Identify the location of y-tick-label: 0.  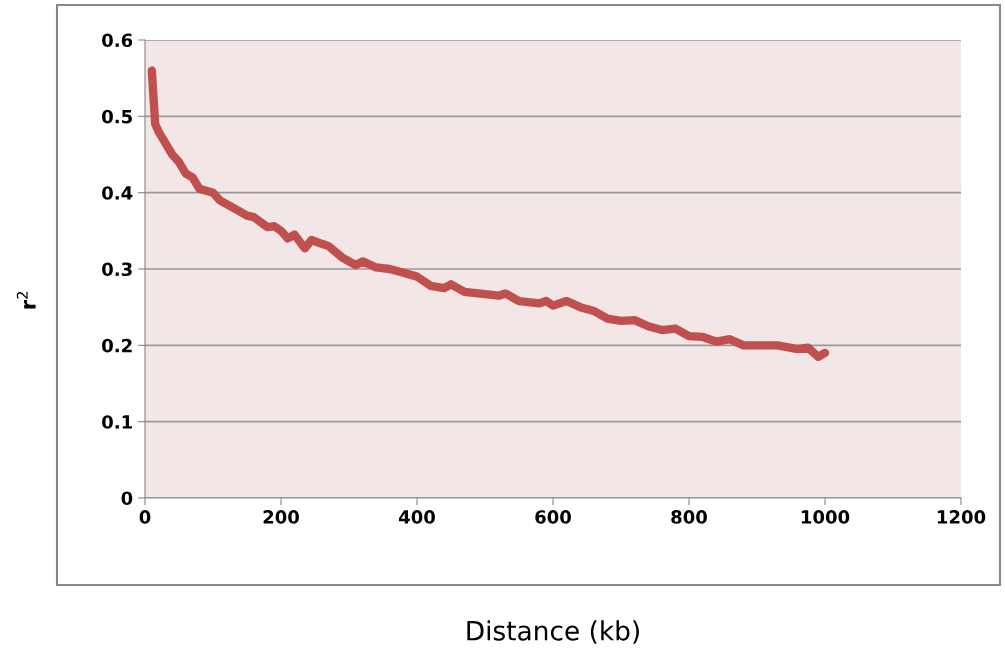
(127, 498).